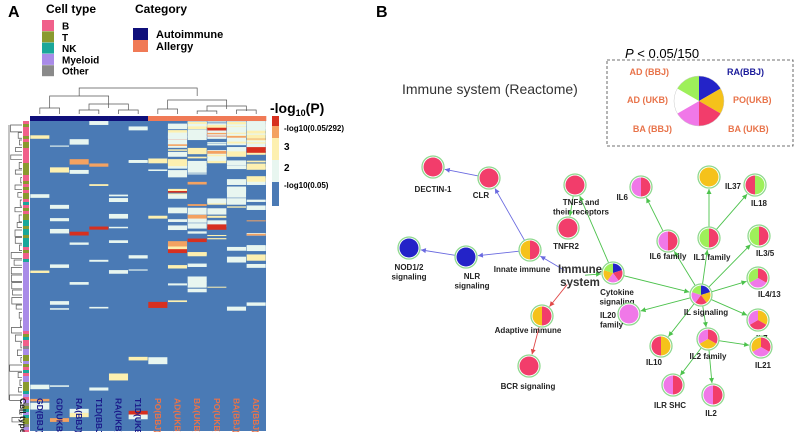 This screenshot has width=796, height=432. Describe the element at coordinates (175, 47) in the screenshot. I see `category-legend-item: Allergy` at that location.